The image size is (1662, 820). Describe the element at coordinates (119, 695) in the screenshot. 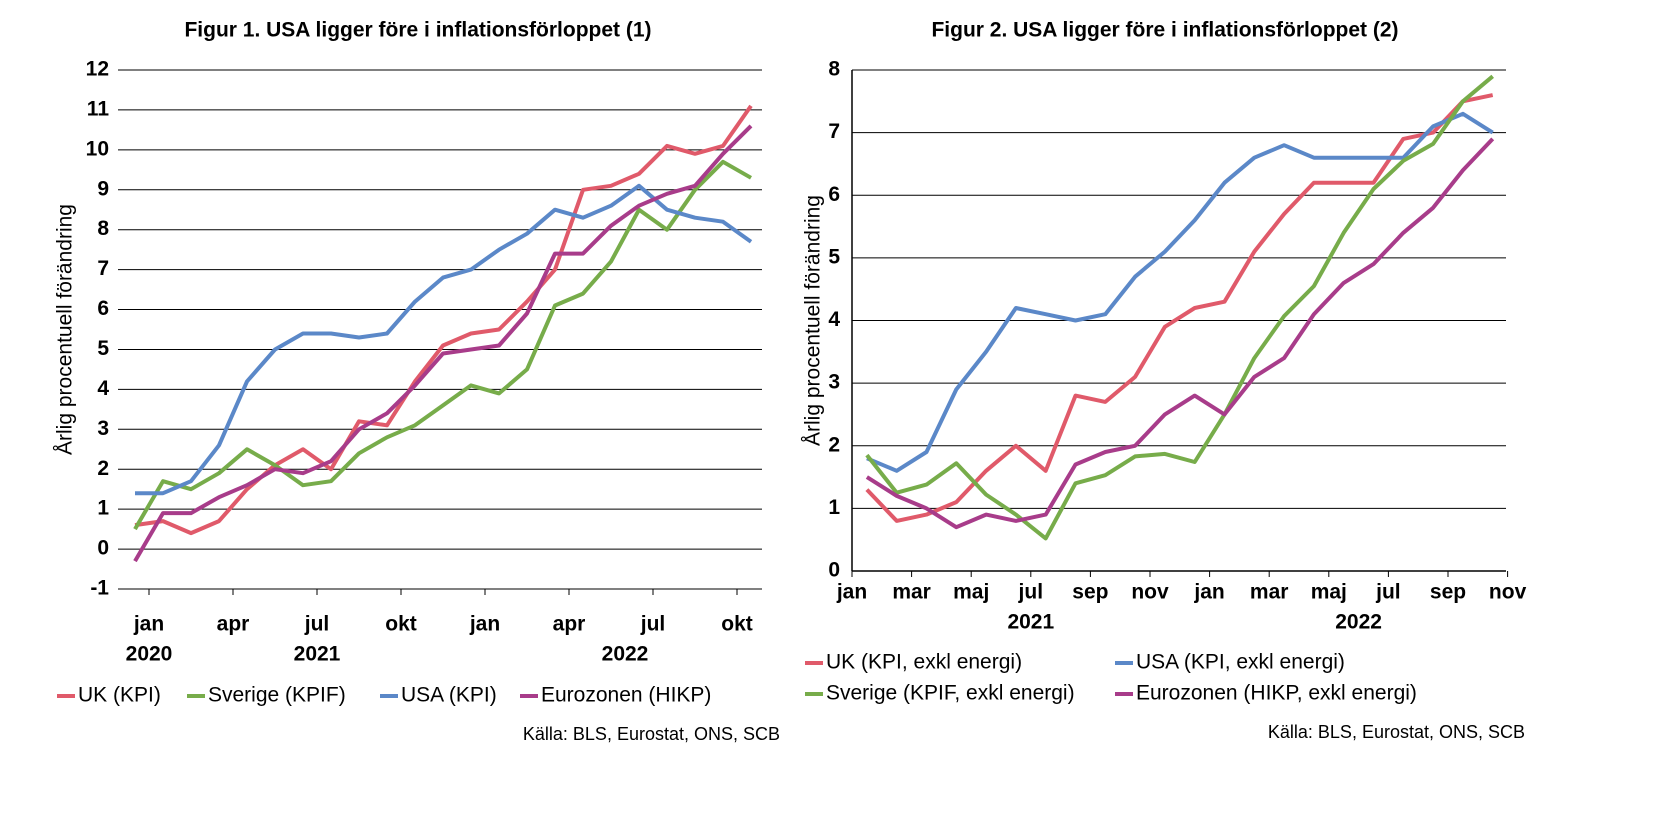

I see `legend-label: UK (KPI)` at that location.